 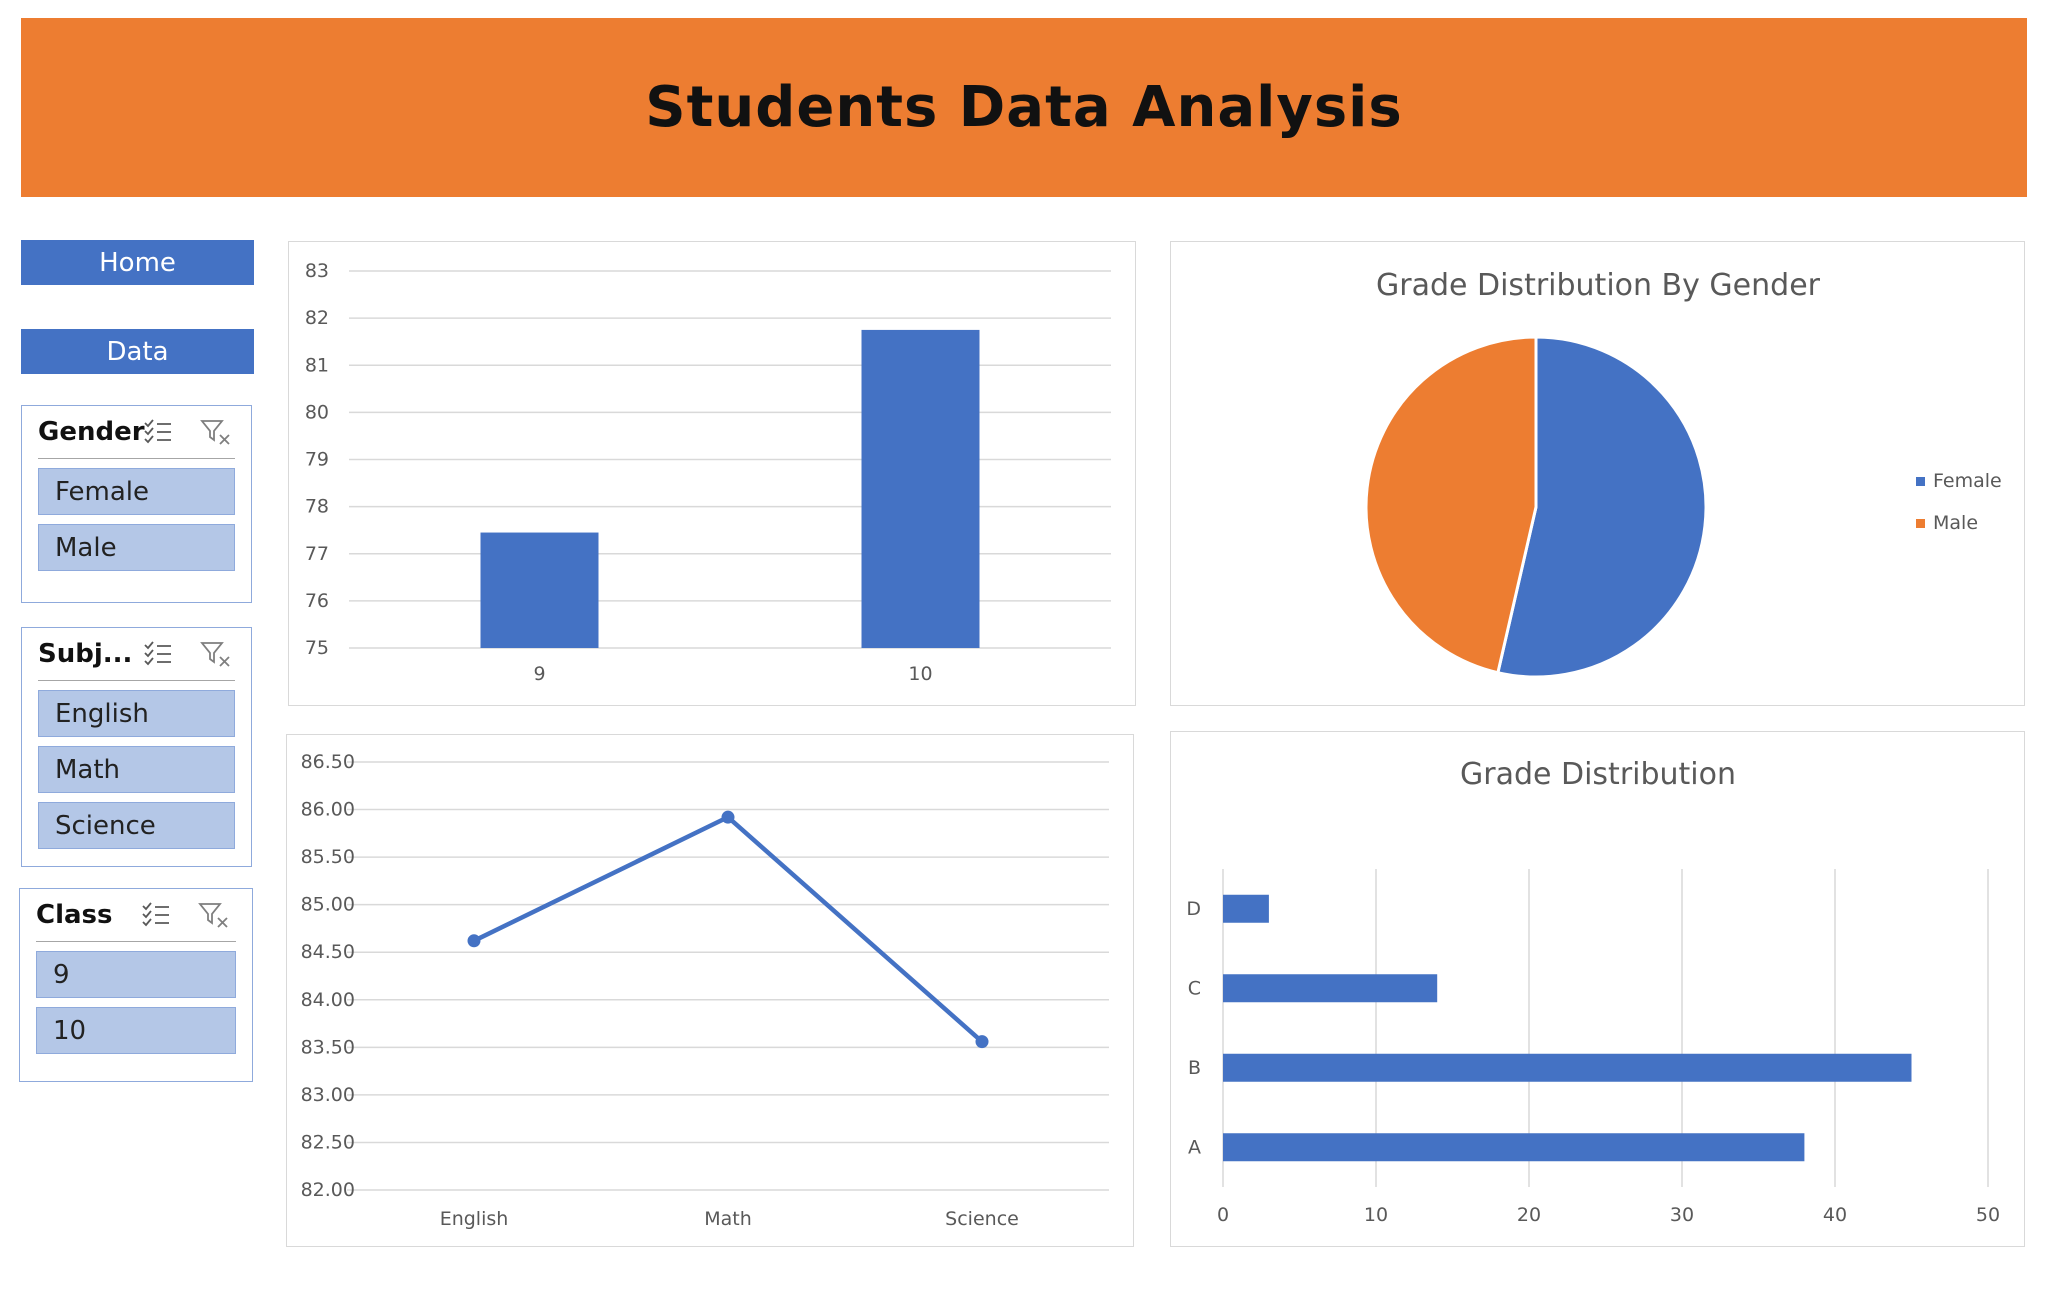 What do you see at coordinates (1955, 523) in the screenshot?
I see `legend-label: Male` at bounding box center [1955, 523].